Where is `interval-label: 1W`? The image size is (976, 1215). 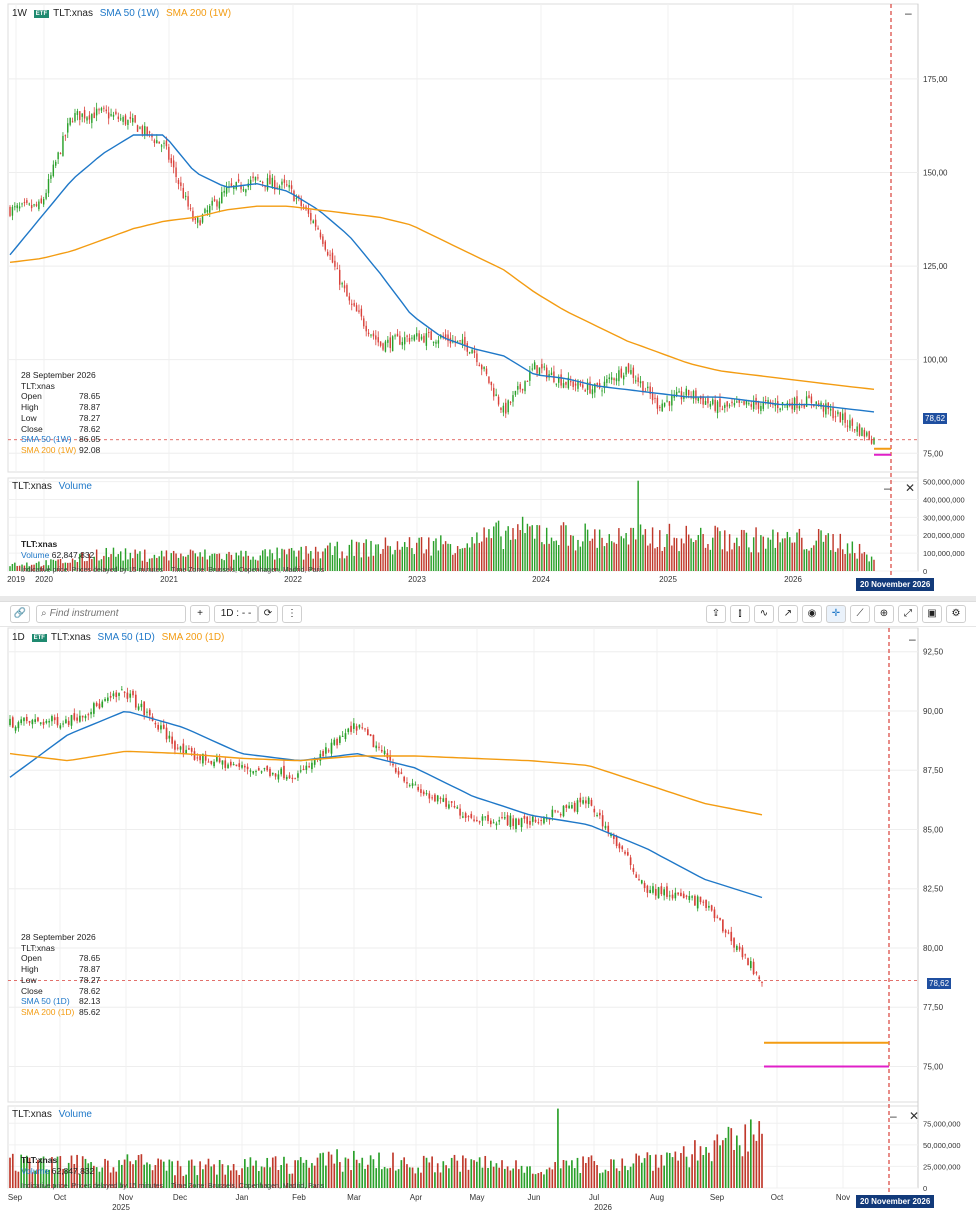 interval-label: 1W is located at coordinates (19, 13).